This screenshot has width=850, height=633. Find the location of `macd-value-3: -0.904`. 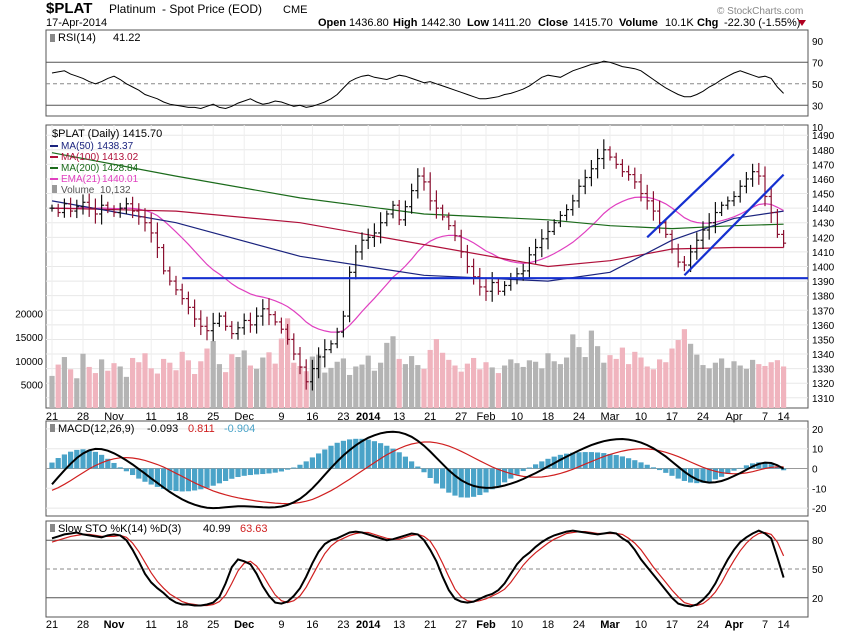

macd-value-3: -0.904 is located at coordinates (239, 429).